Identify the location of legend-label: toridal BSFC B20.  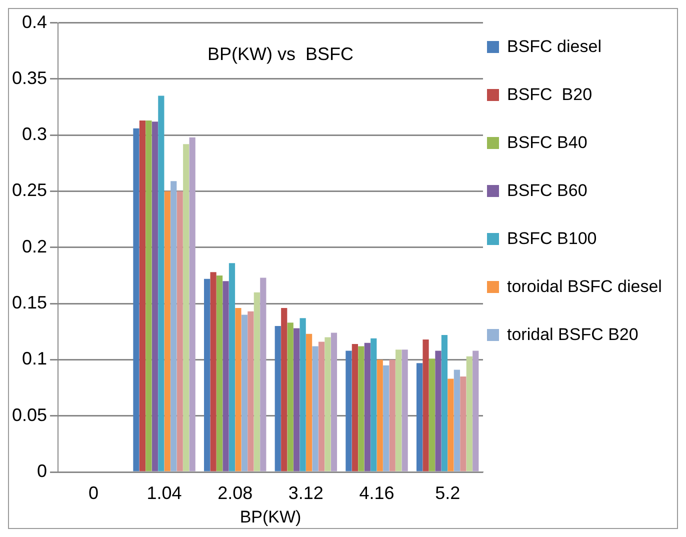
(572, 335).